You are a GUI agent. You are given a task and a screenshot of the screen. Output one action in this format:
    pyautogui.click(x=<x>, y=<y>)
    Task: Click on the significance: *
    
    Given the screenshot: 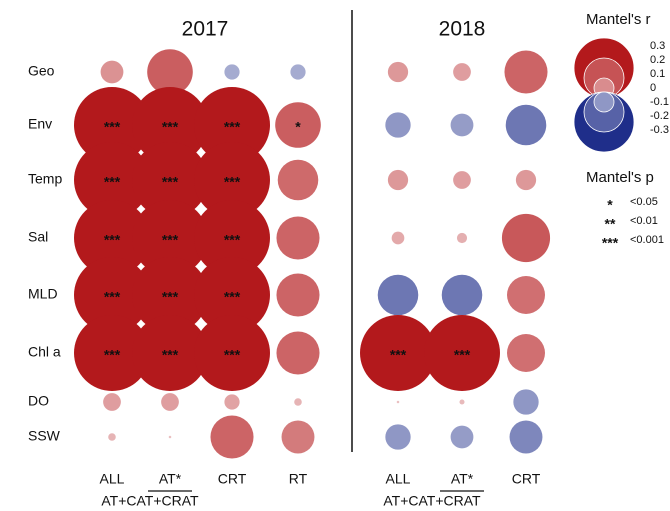 What is the action you would take?
    pyautogui.click(x=298, y=127)
    